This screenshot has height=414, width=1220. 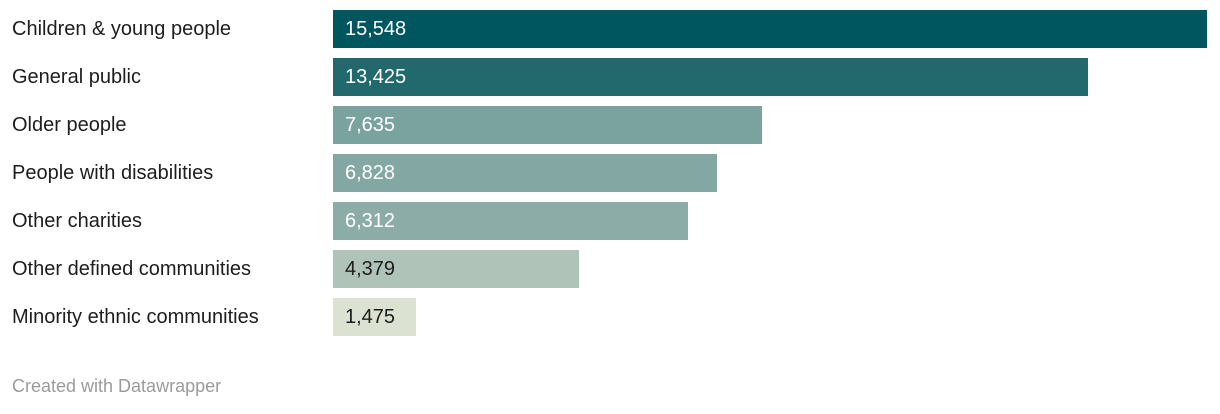 I want to click on bar-track: 13,425, so click(x=776, y=77).